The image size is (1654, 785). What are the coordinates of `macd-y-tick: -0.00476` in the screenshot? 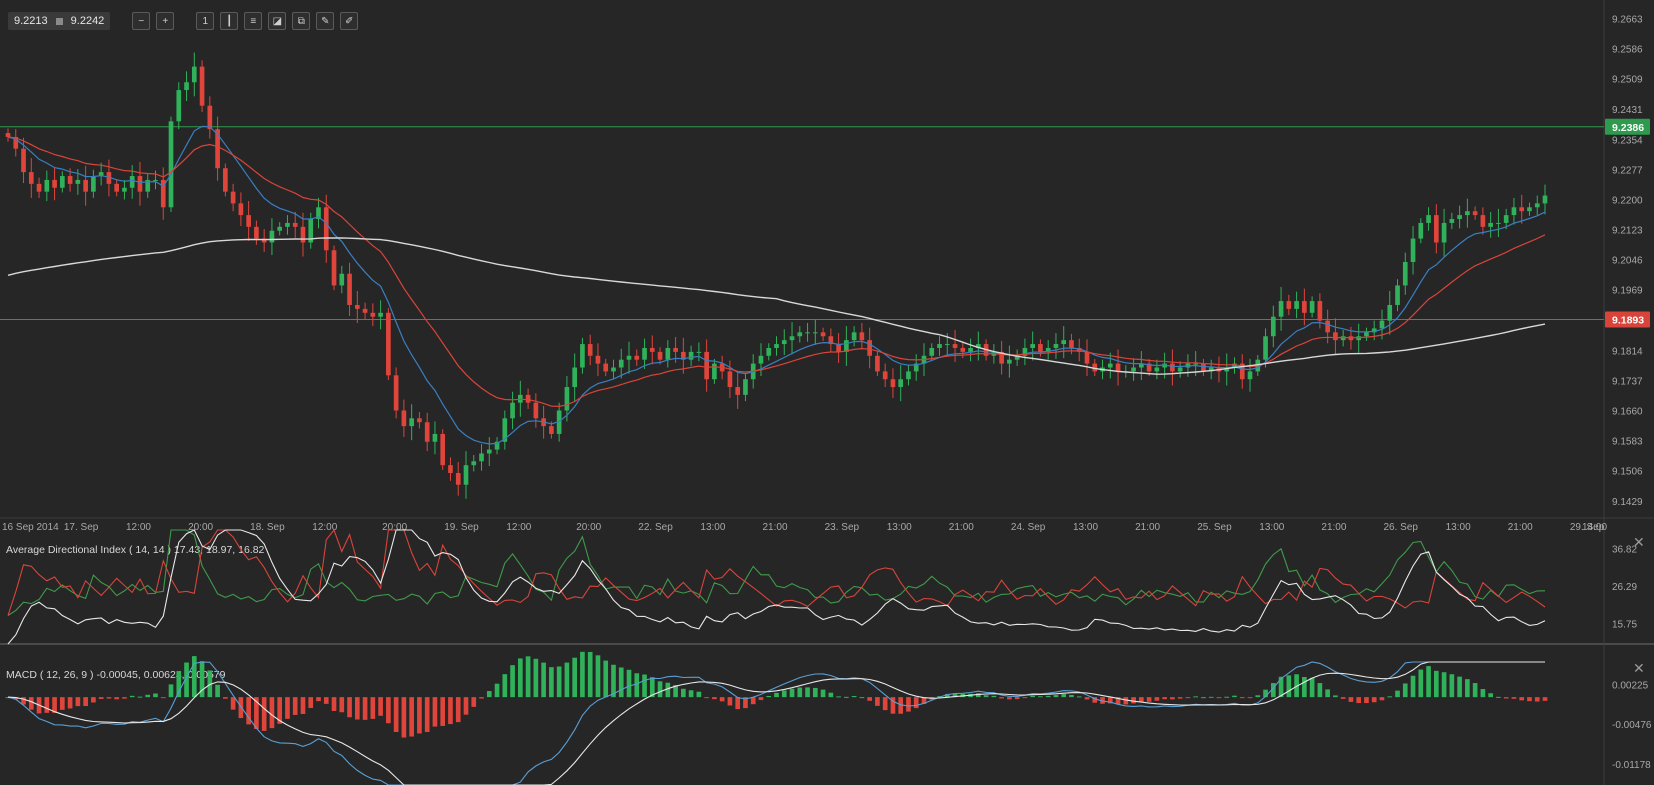 It's located at (1632, 725).